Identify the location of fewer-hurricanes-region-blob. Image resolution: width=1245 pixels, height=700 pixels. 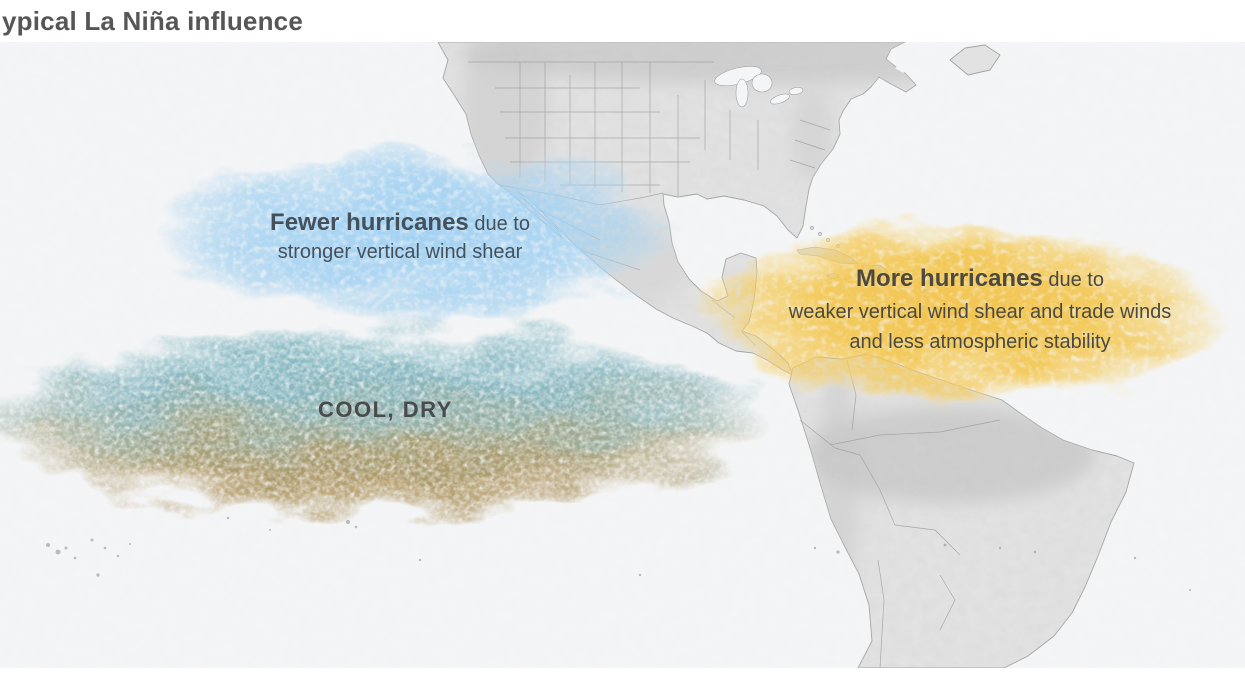
(415, 233).